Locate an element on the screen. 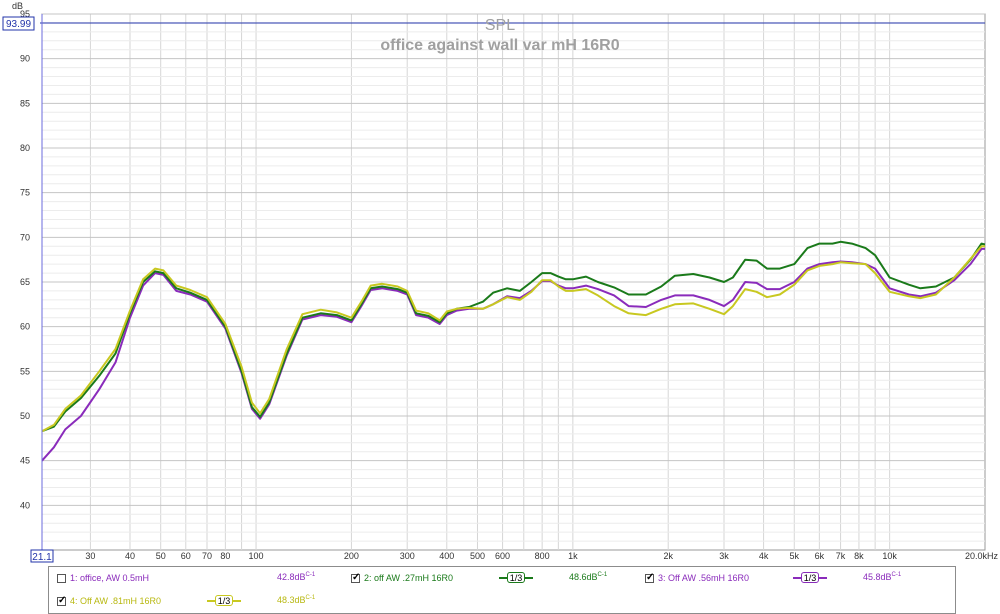  x-tick-label: 2k is located at coordinates (668, 556).